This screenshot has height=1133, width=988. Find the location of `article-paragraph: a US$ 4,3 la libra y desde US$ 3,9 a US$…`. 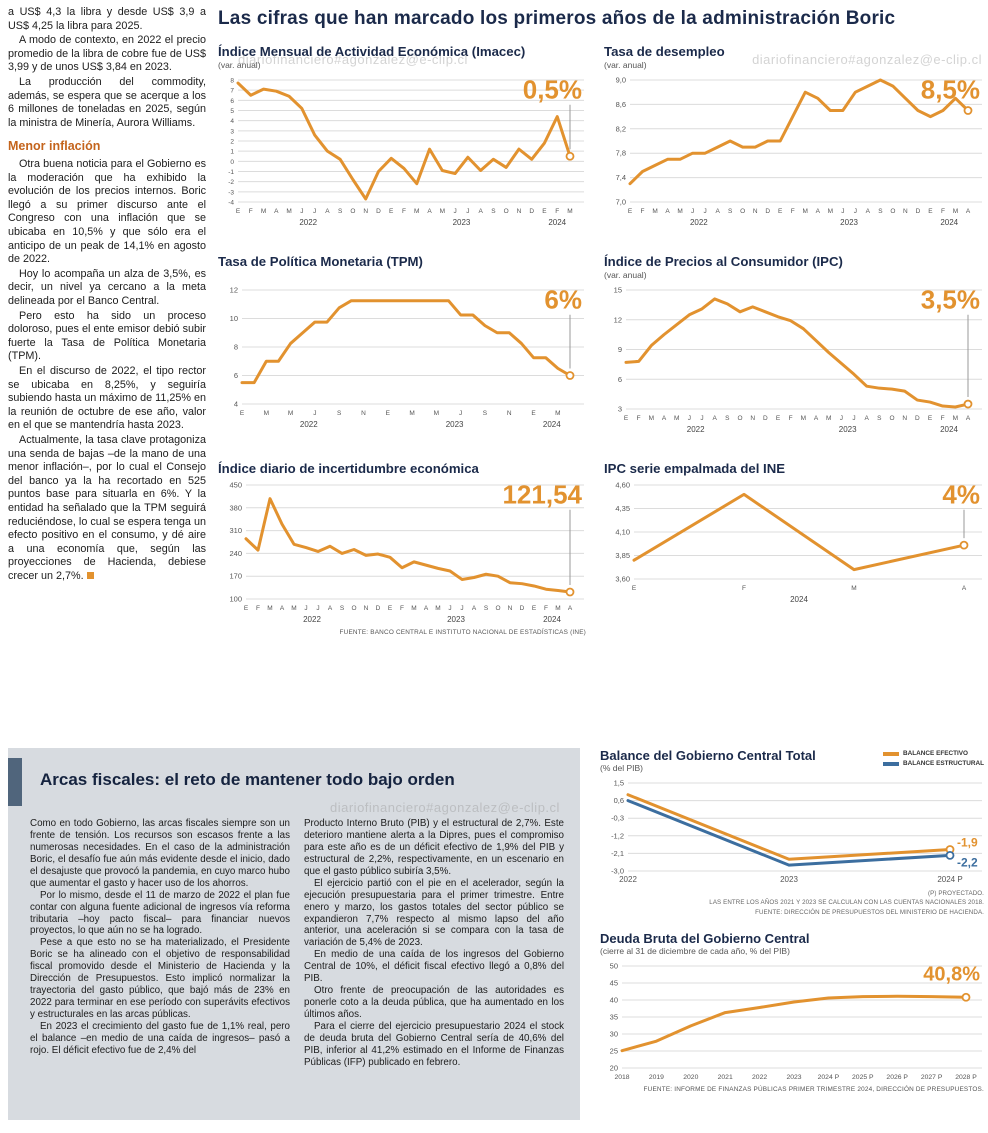

article-paragraph: a US$ 4,3 la libra y desde US$ 3,9 a US$… is located at coordinates (107, 19).